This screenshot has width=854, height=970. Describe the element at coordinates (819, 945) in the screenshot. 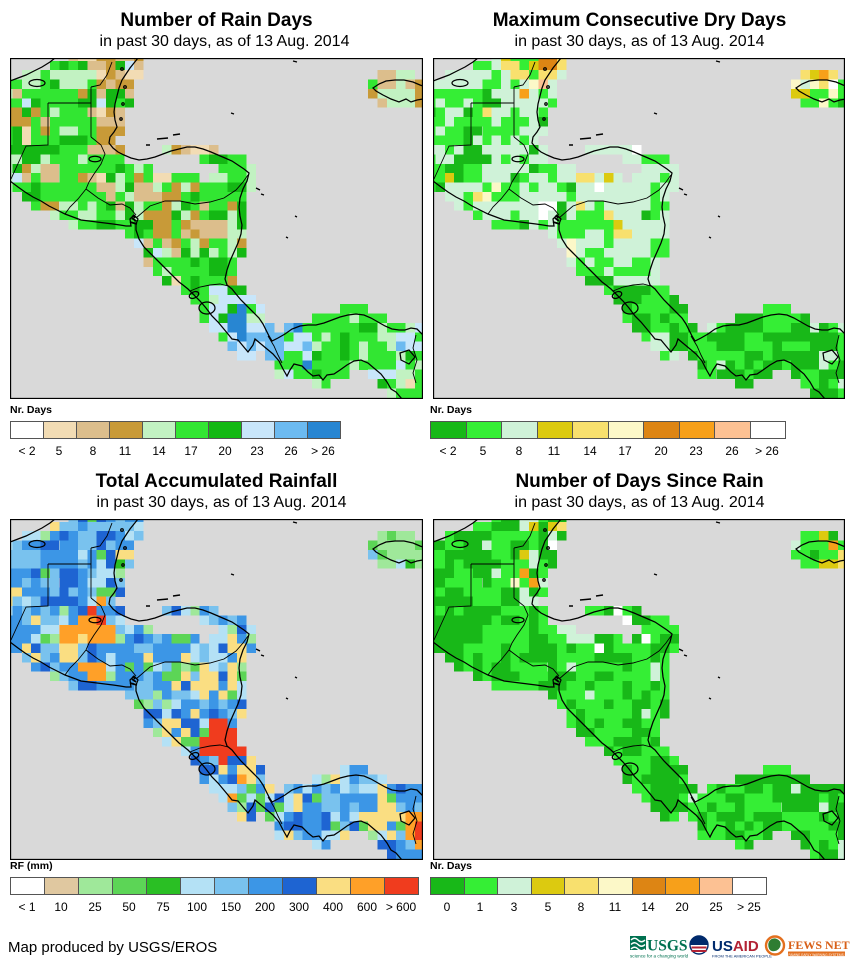

I see `svg-text: FEWS NET` at that location.